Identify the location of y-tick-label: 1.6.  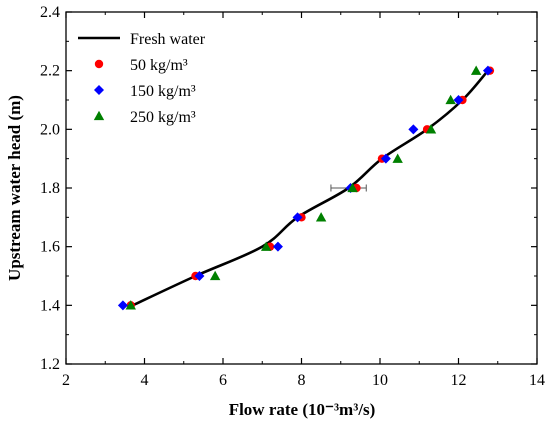
(50, 247).